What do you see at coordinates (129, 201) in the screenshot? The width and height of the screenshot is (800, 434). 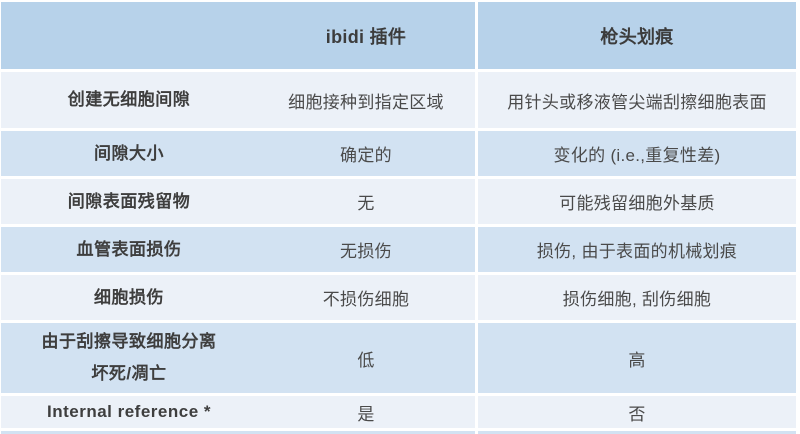 I see `row-label: 间隙表面残留物` at bounding box center [129, 201].